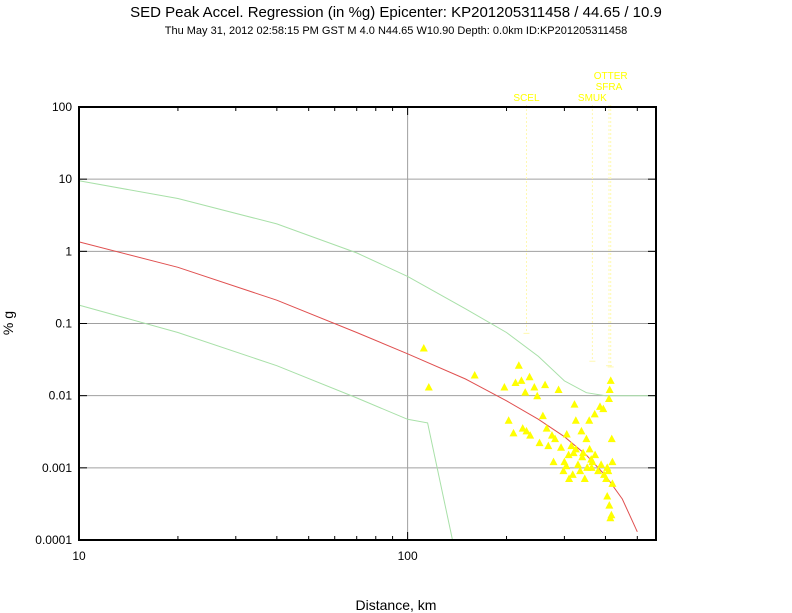  What do you see at coordinates (62, 107) in the screenshot?
I see `y-tick-label: 100` at bounding box center [62, 107].